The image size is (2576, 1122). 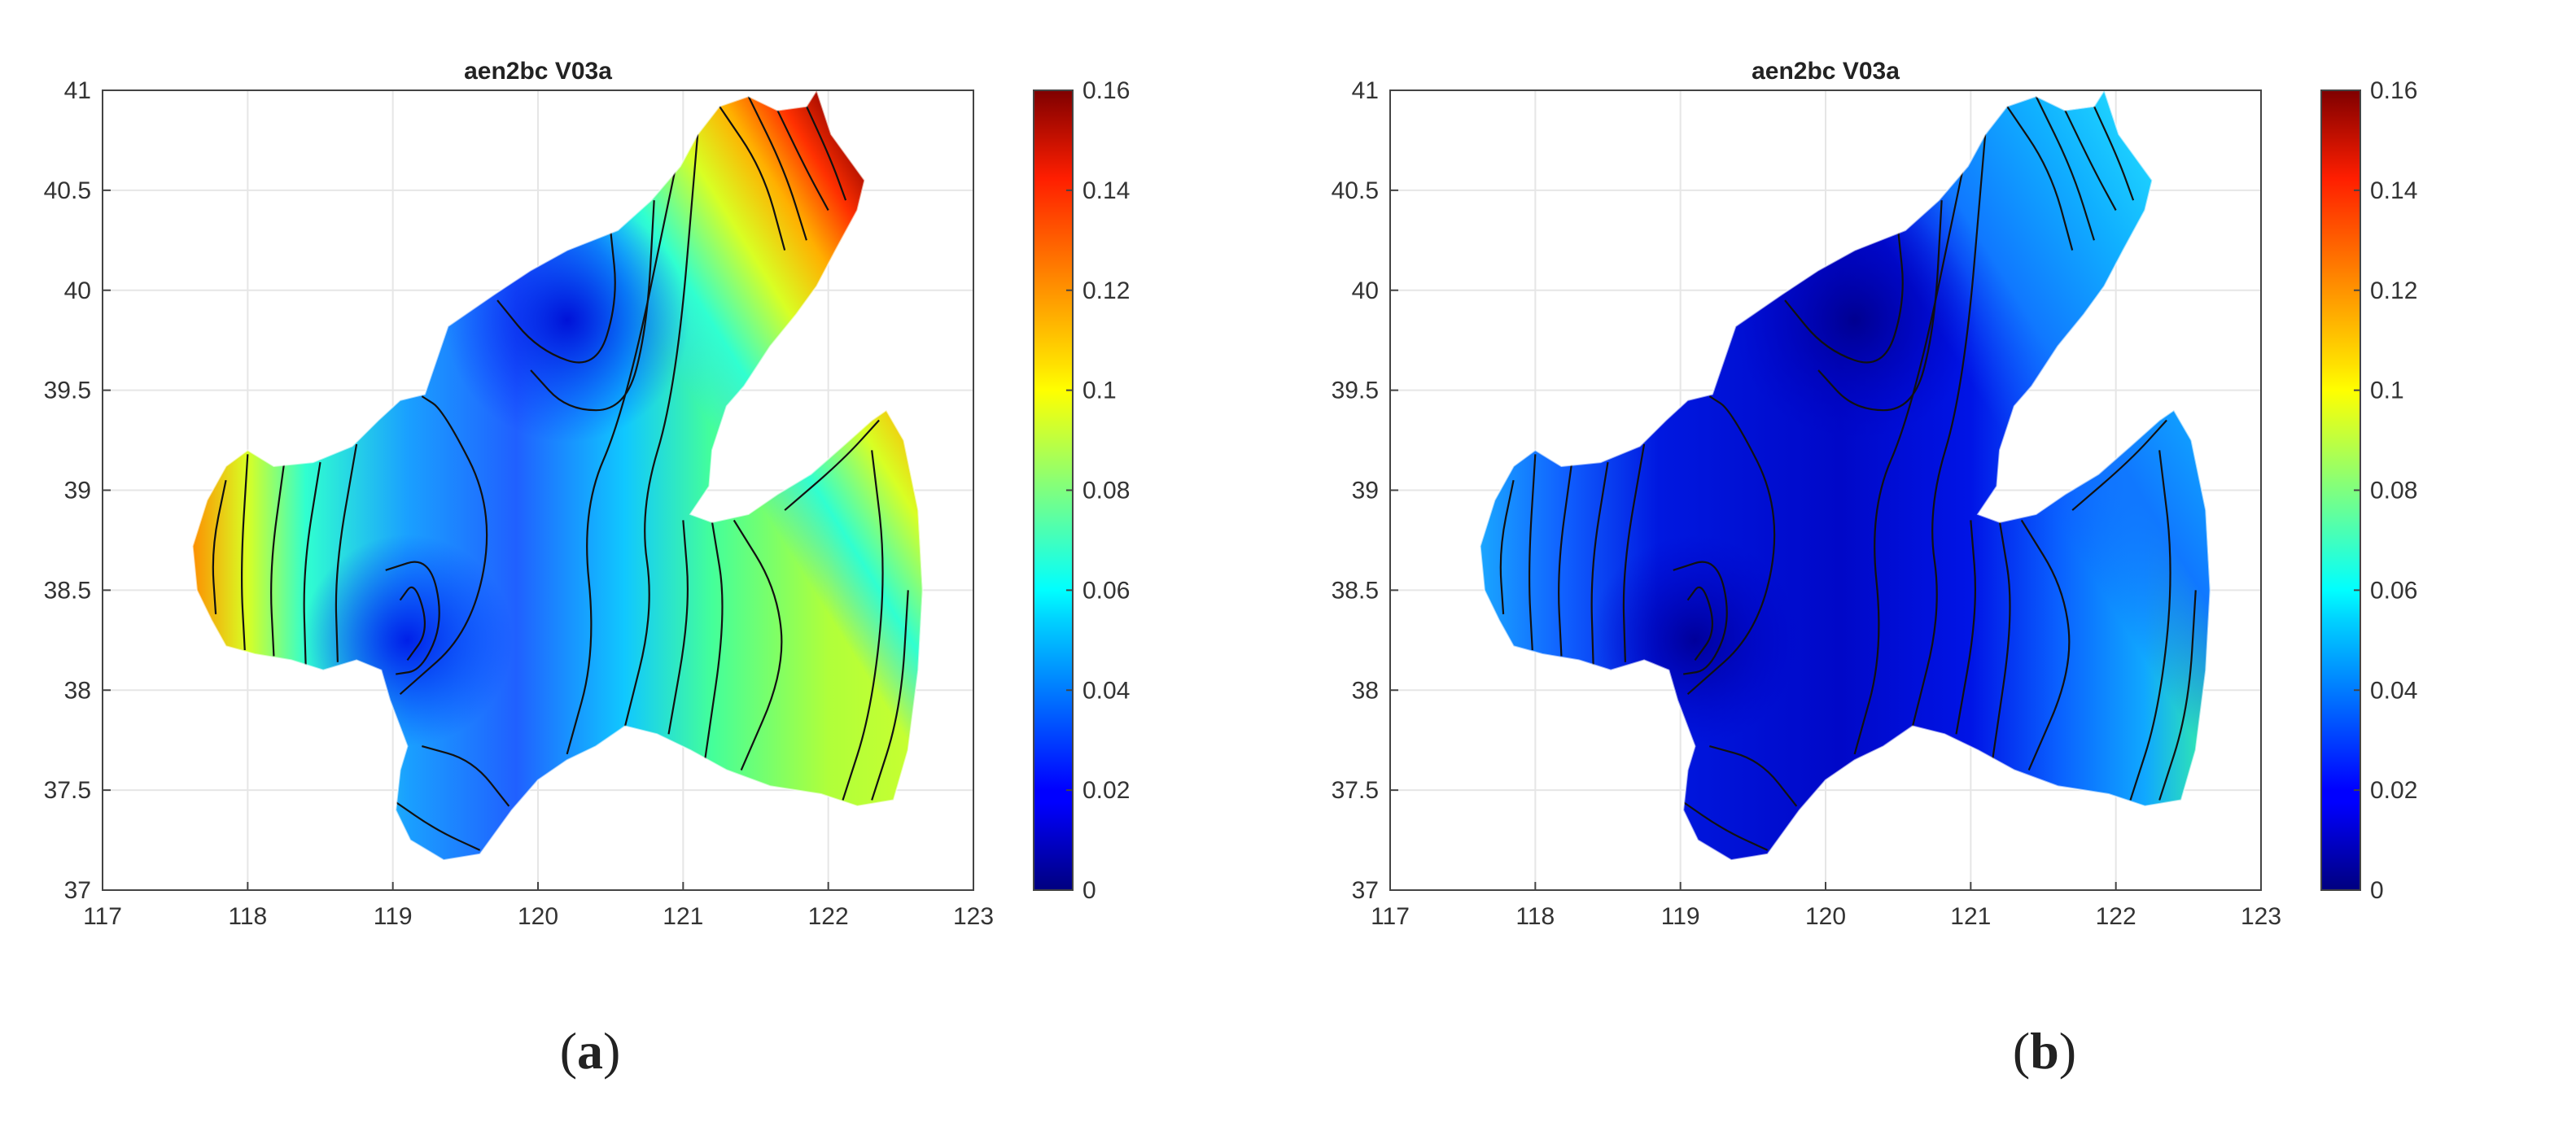 I want to click on panel-label-b: (b), so click(x=2044, y=1051).